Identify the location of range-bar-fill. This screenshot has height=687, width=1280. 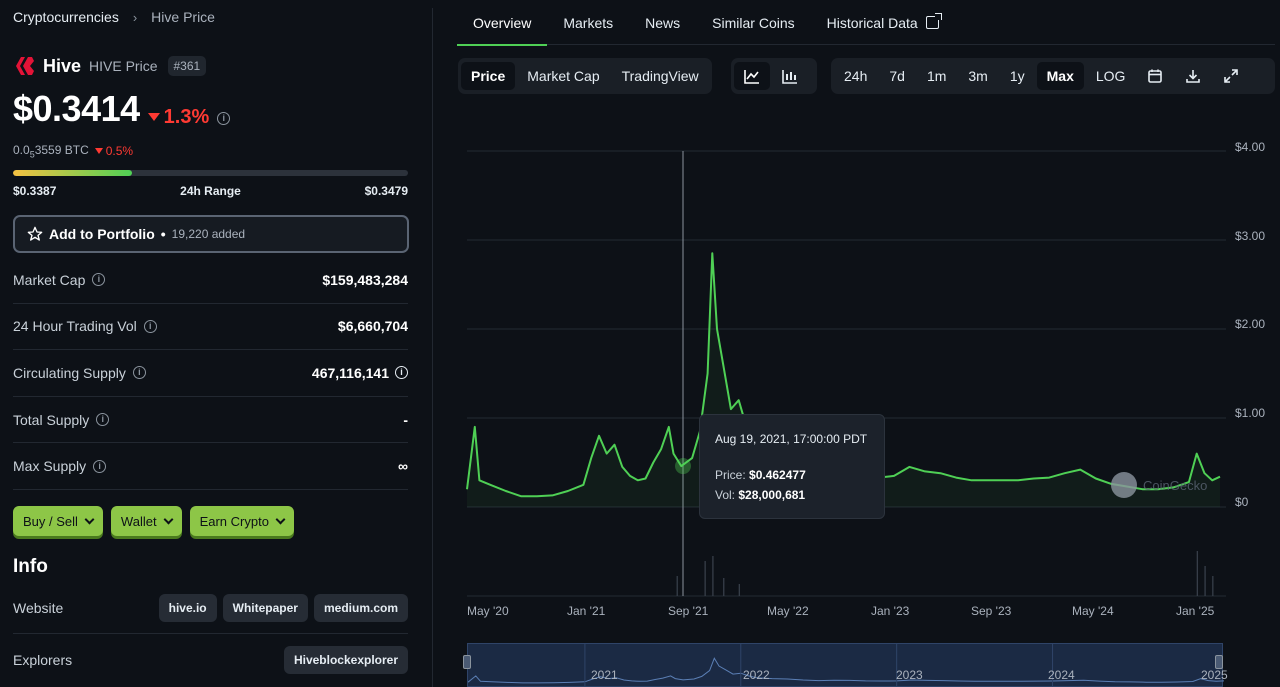
(72, 173).